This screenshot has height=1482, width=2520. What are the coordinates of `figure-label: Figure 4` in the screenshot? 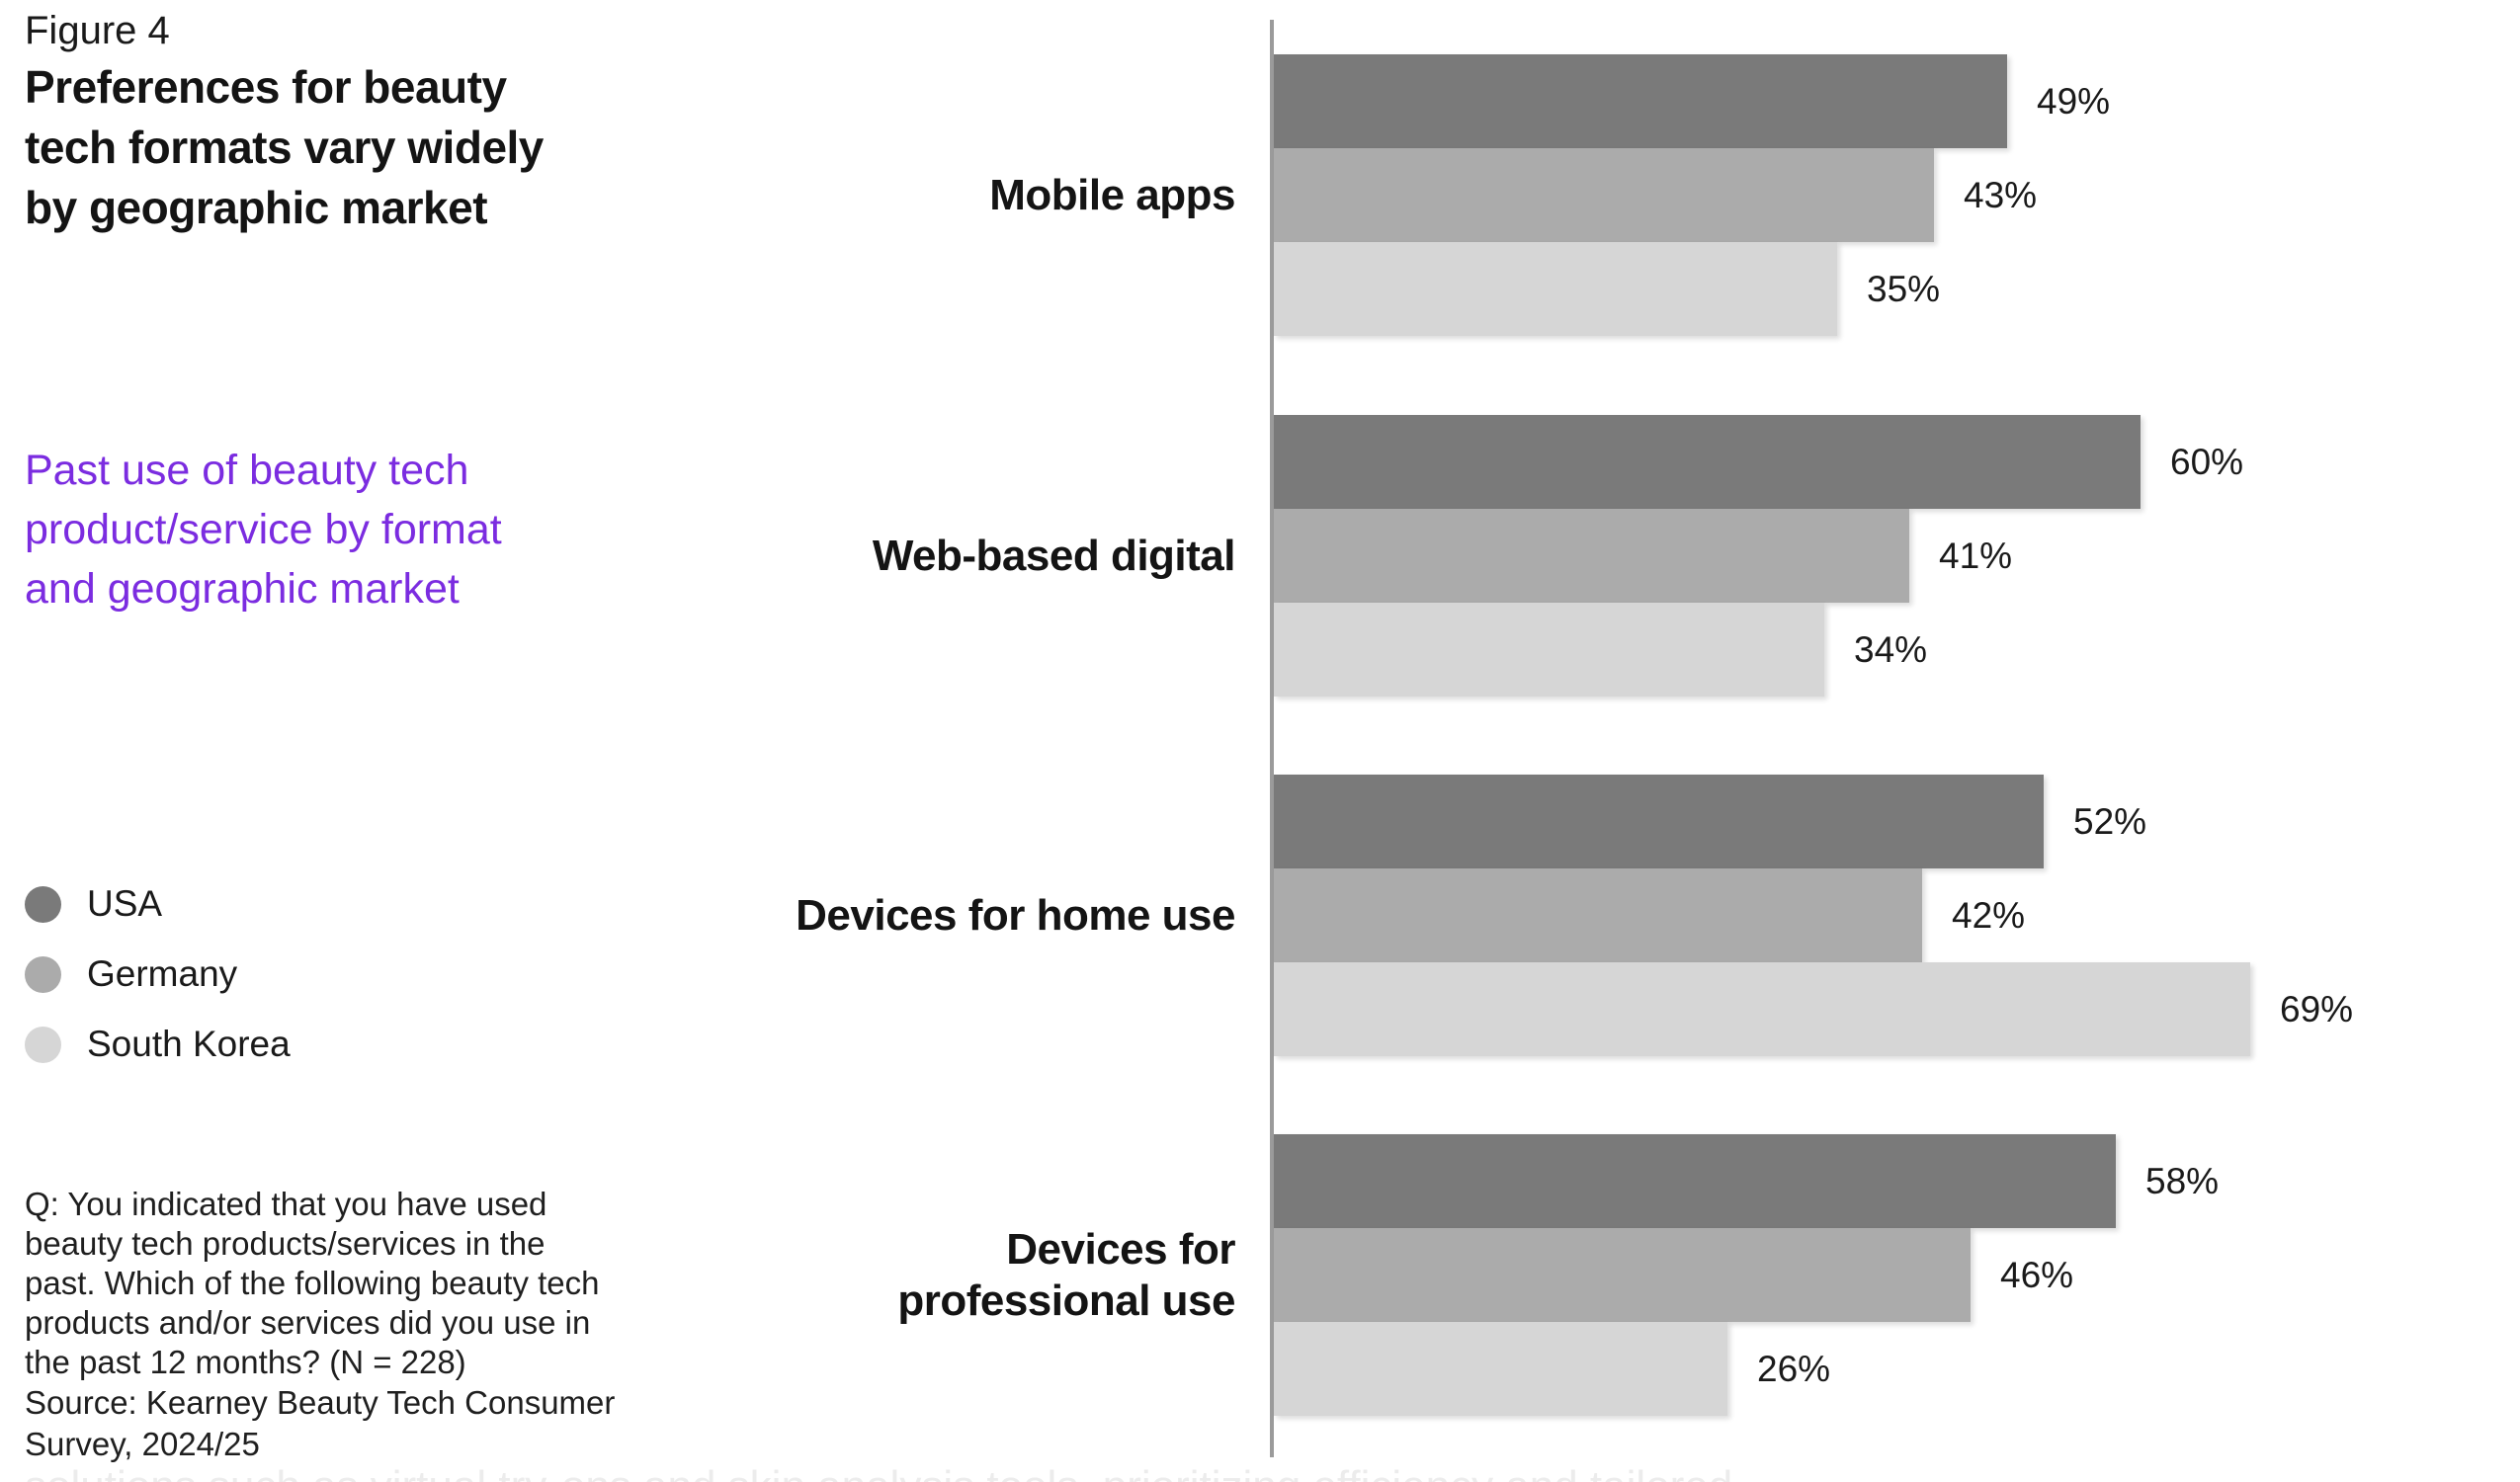 It's located at (97, 30).